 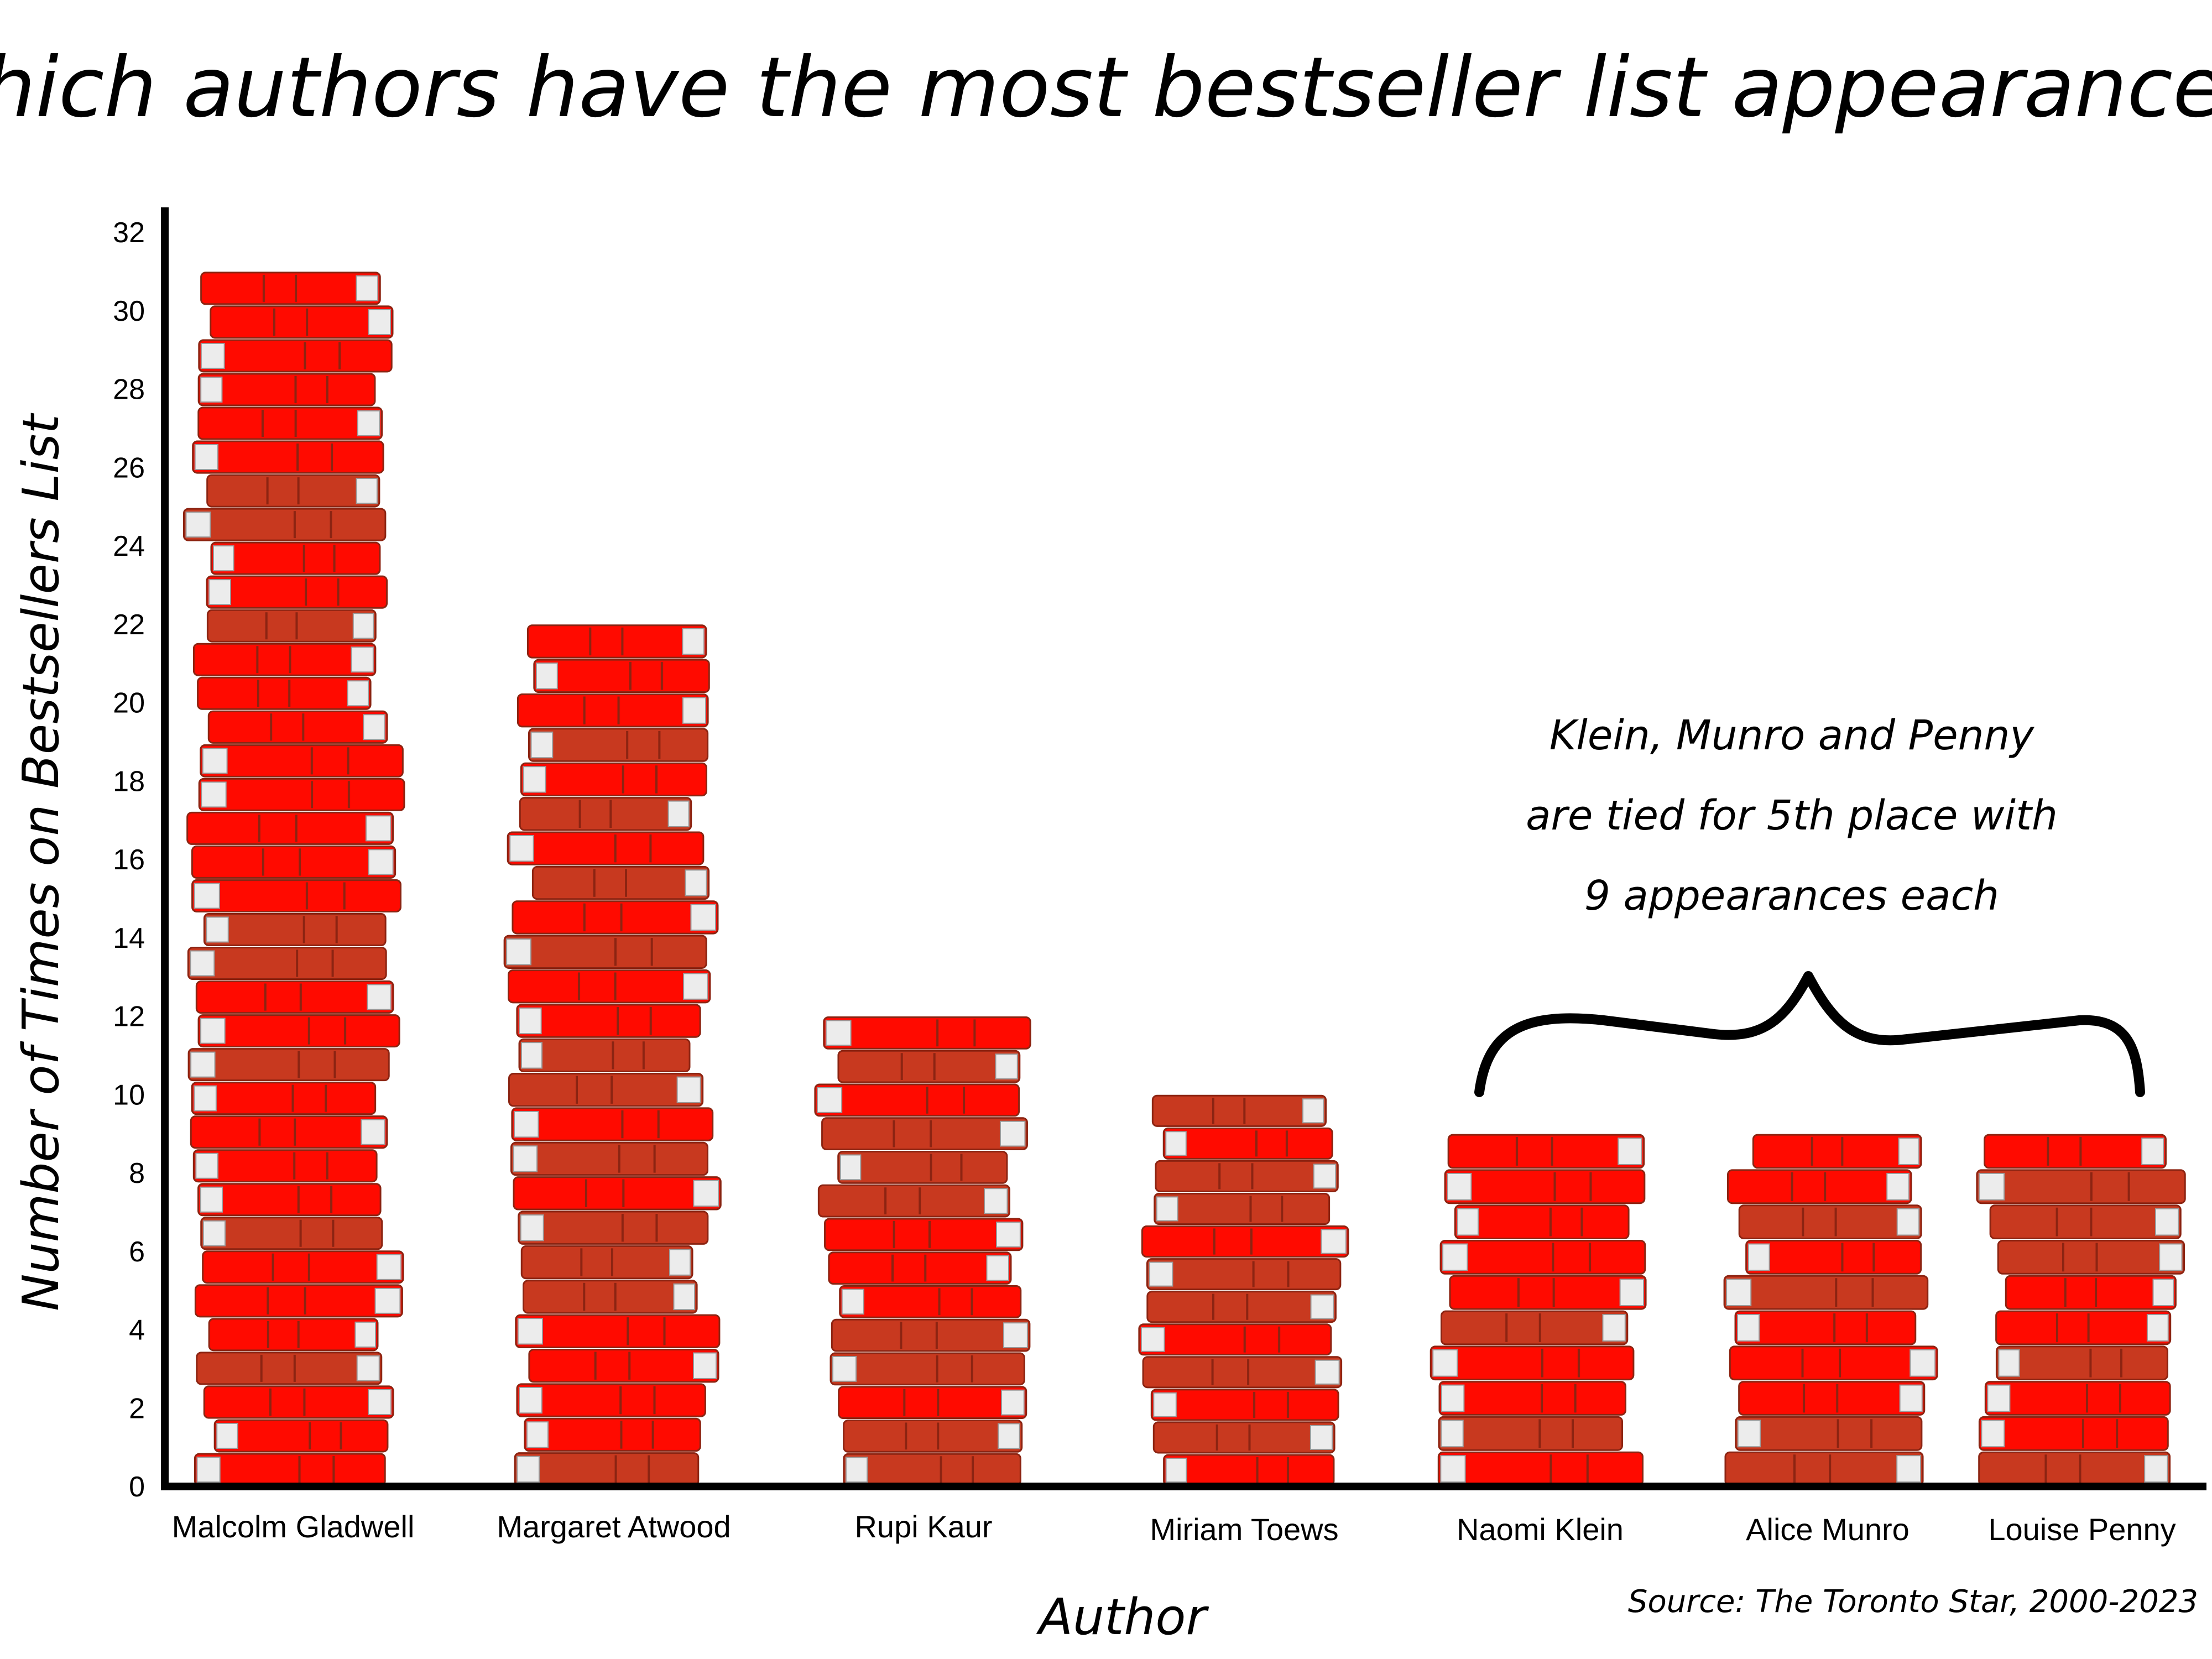 What do you see at coordinates (137, 1252) in the screenshot?
I see `y-tick-label: 6` at bounding box center [137, 1252].